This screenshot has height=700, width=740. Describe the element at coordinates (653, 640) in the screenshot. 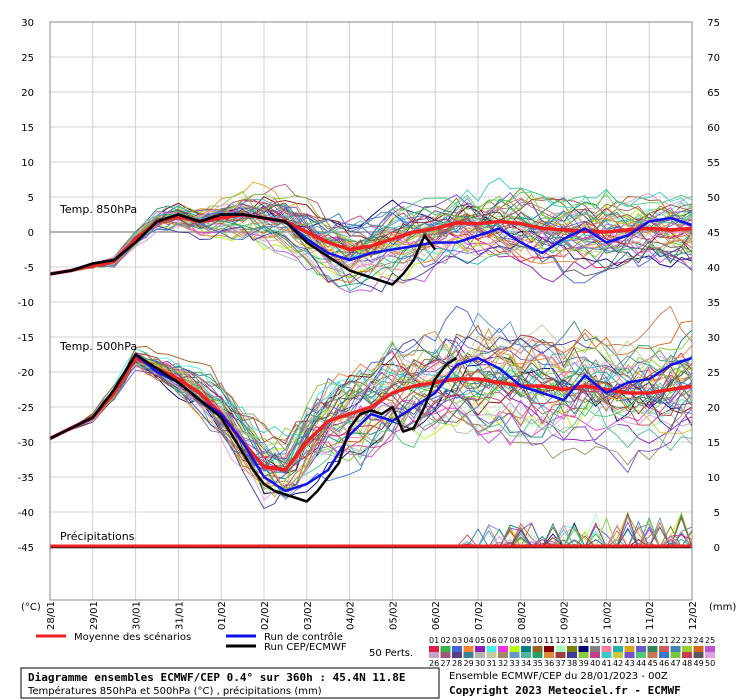

I see `pert-number: 20` at that location.